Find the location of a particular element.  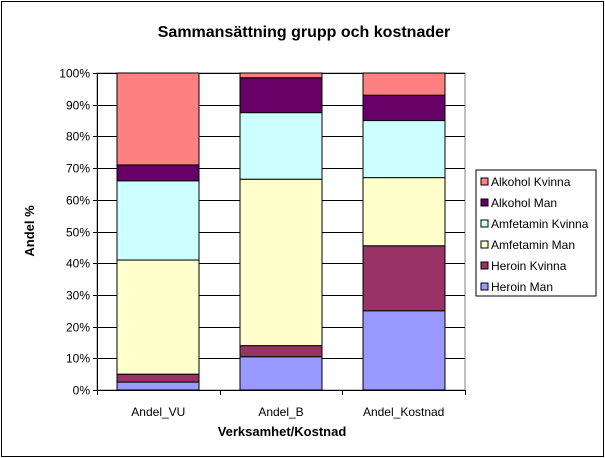

legend-box is located at coordinates (536, 233).